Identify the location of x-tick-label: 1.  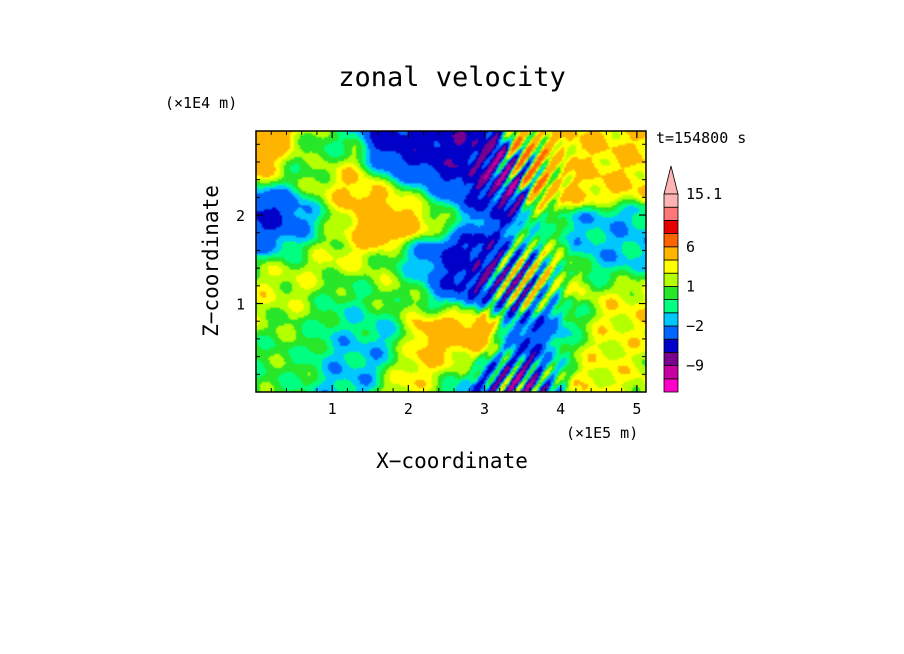
(332, 409).